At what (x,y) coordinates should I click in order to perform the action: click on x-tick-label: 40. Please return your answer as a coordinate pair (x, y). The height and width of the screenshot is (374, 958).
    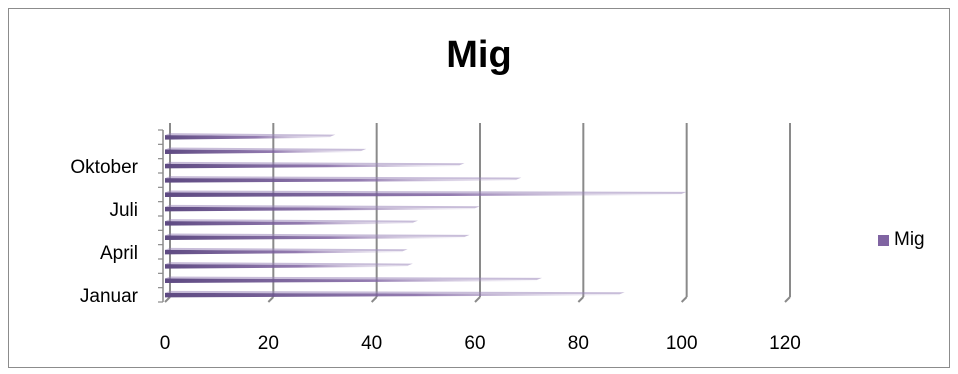
    Looking at the image, I should click on (371, 343).